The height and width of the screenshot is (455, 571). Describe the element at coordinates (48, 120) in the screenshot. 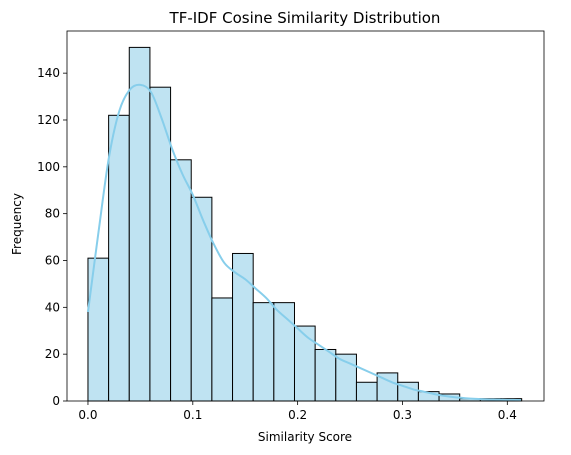

I see `y-tick-label: 120` at that location.